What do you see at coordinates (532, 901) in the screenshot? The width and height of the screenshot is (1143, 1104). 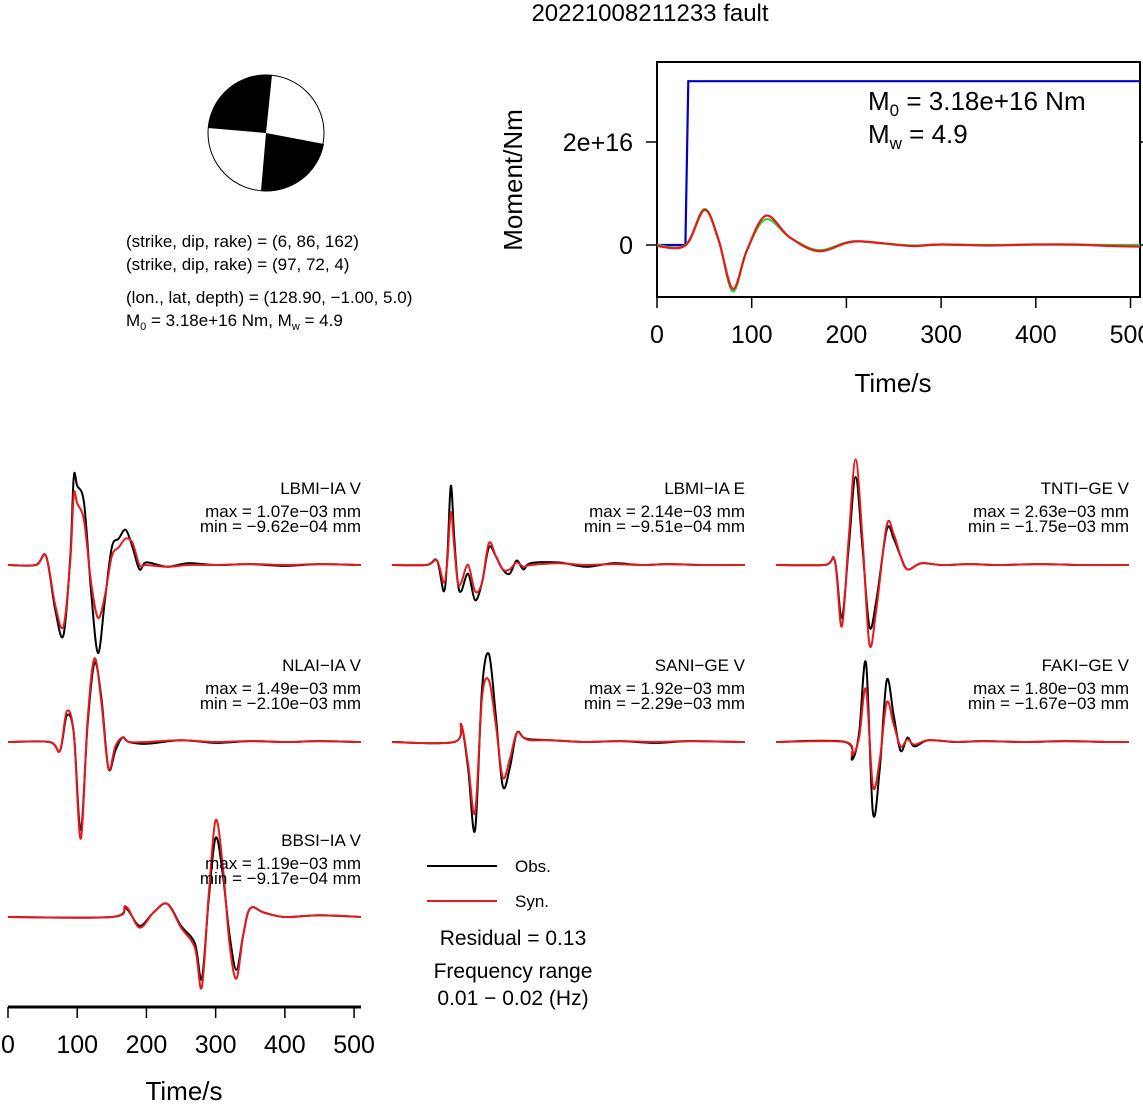 I see `legend-syn-label: Syn.` at bounding box center [532, 901].